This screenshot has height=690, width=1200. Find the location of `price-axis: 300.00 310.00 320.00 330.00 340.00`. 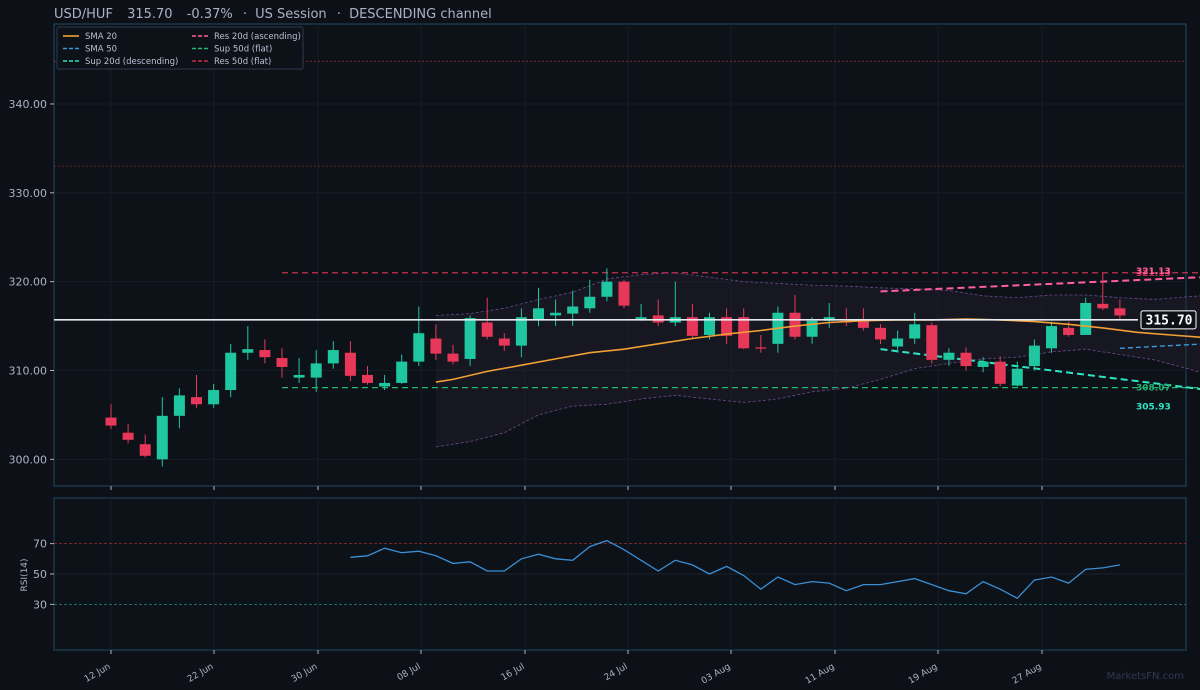

price-axis: 300.00 310.00 320.00 330.00 340.00 is located at coordinates (31, 282).